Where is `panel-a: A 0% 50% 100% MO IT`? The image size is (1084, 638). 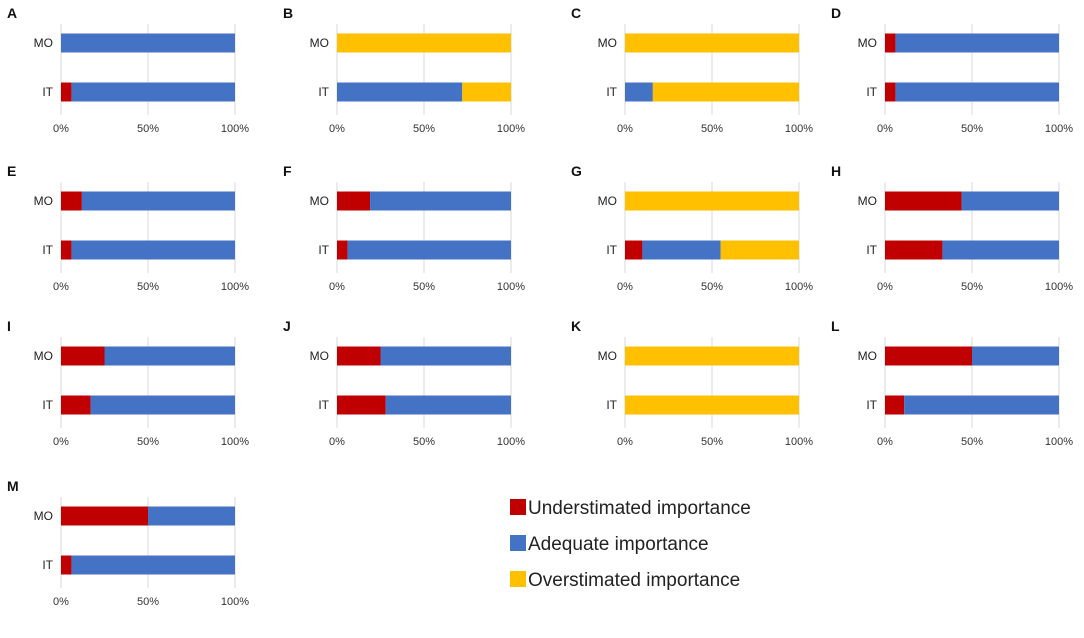
panel-a: A 0% 50% 100% MO IT is located at coordinates (128, 70).